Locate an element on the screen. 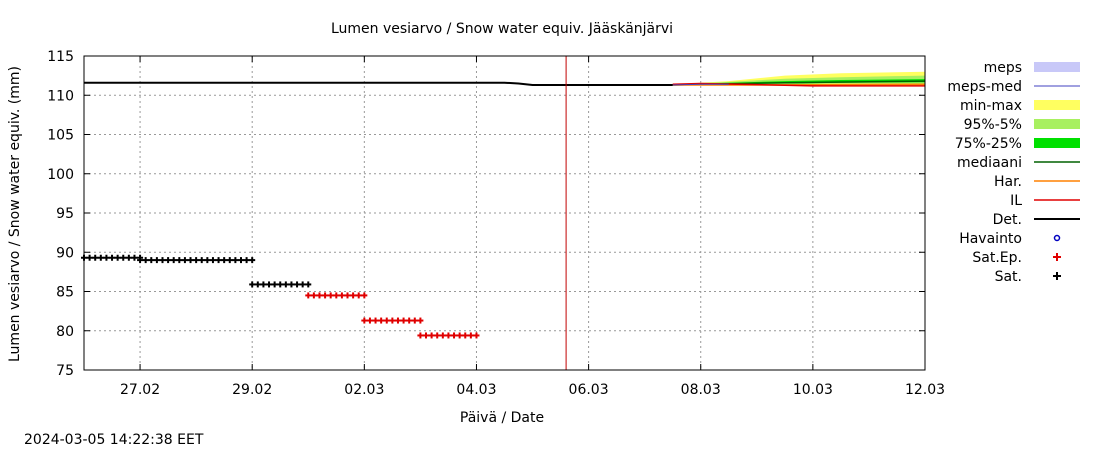 The width and height of the screenshot is (1100, 450). legend-label-sat_ep: Sat.Ep. is located at coordinates (997, 258).